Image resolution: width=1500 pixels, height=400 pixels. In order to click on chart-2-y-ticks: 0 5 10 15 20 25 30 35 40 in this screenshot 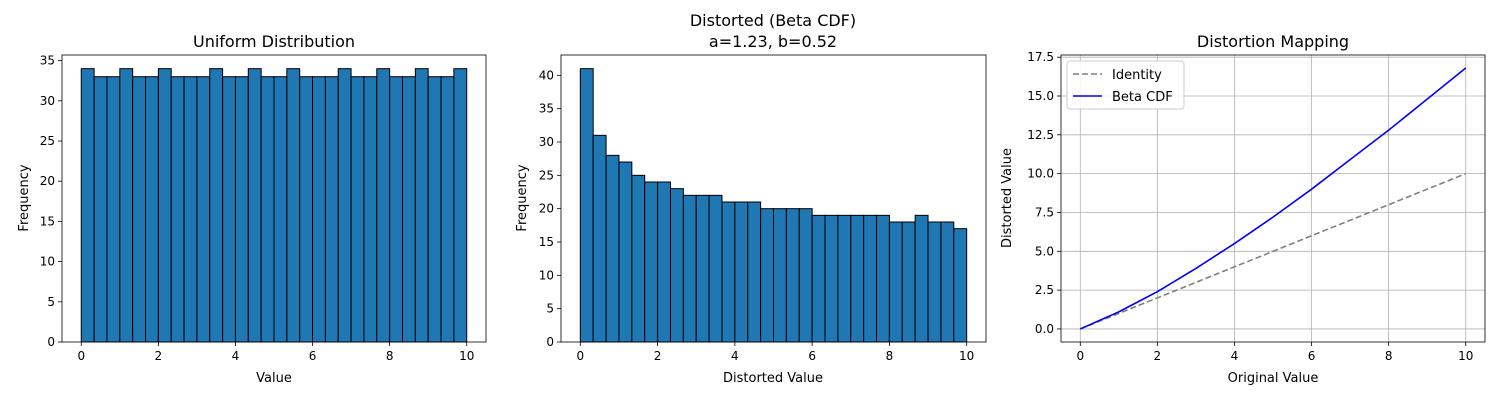, I will do `click(550, 208)`.